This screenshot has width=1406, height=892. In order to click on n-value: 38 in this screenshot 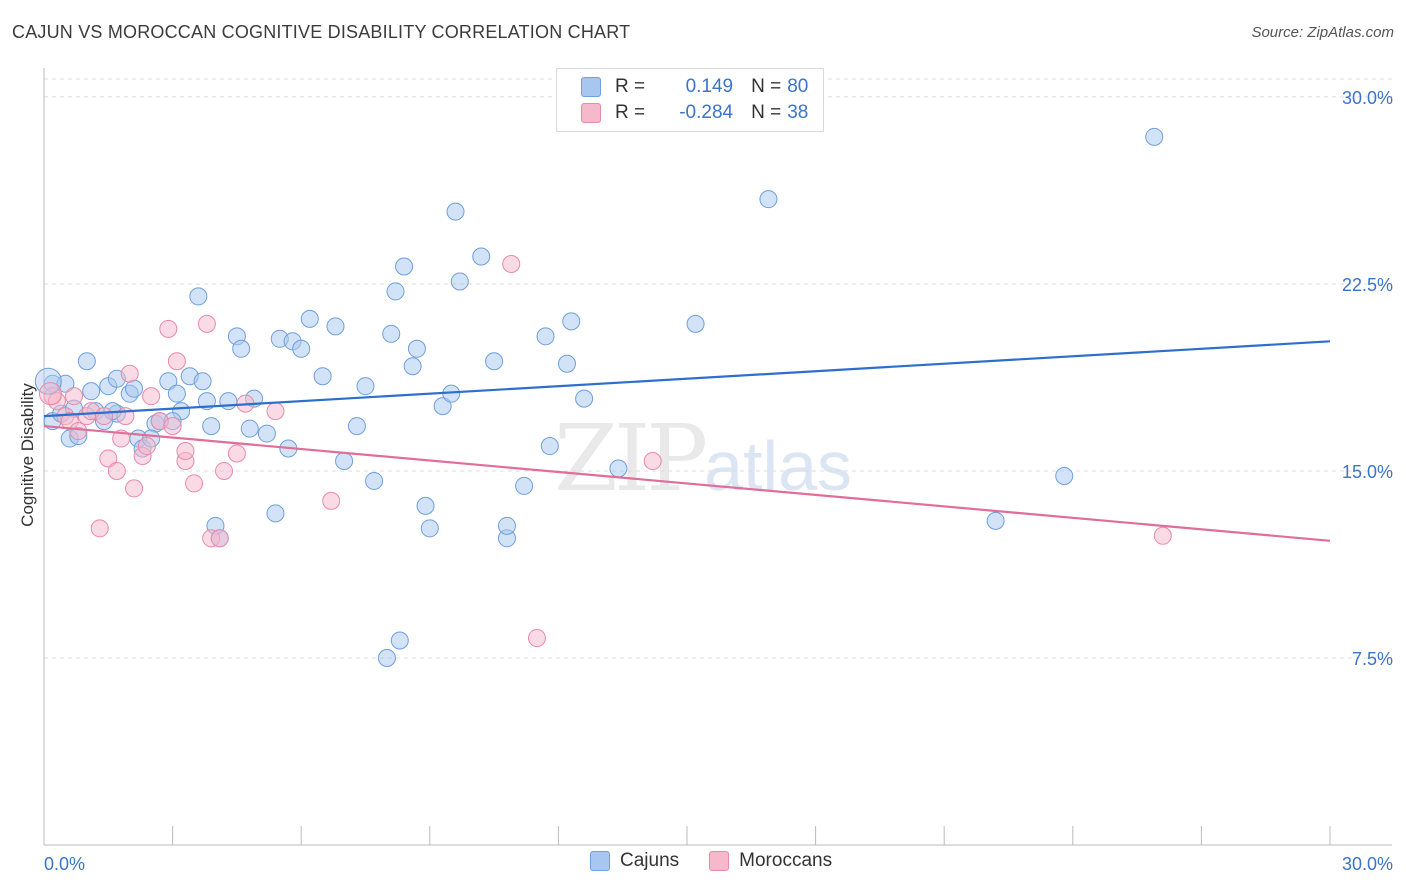, I will do `click(798, 112)`.